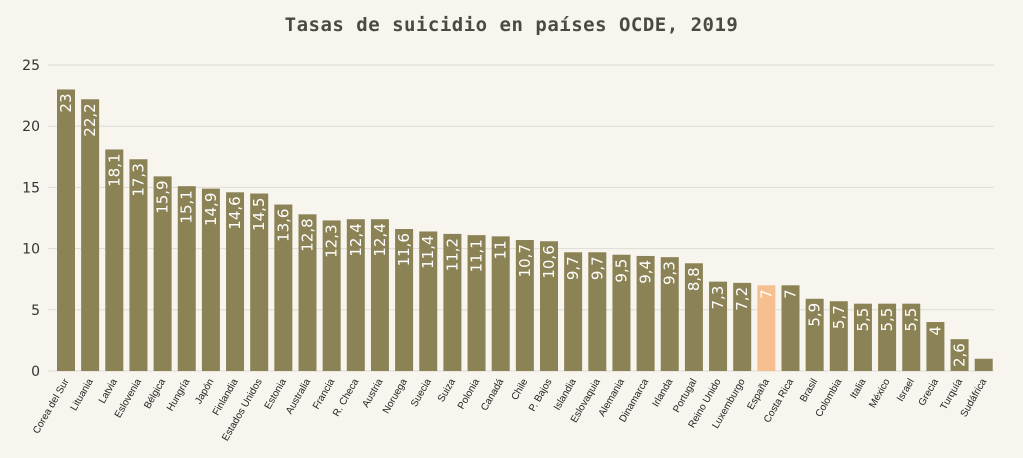 The height and width of the screenshot is (458, 1023). What do you see at coordinates (31, 188) in the screenshot?
I see `y-tick-label: 15` at bounding box center [31, 188].